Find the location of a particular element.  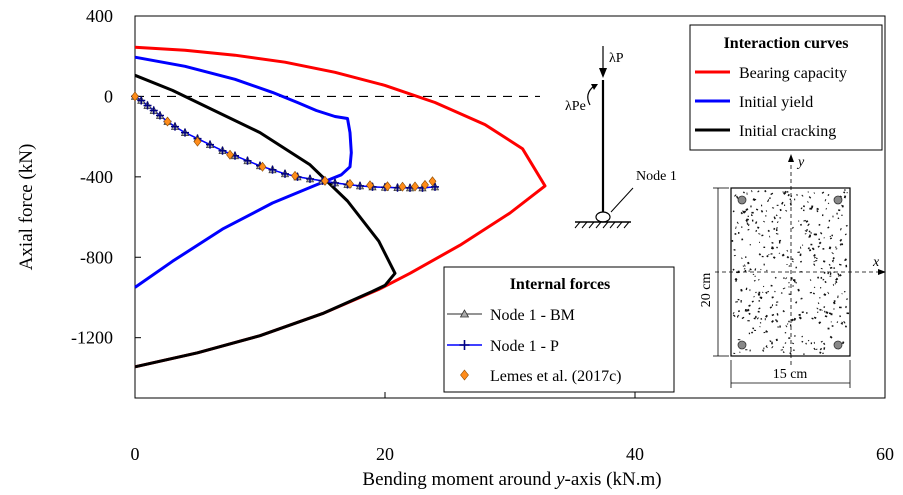

legend-label-bearing: Bearing capacity is located at coordinates (793, 73).